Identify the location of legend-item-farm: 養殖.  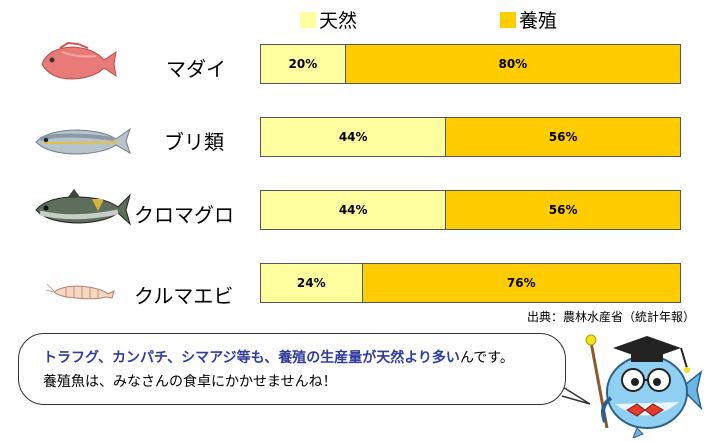
(528, 19).